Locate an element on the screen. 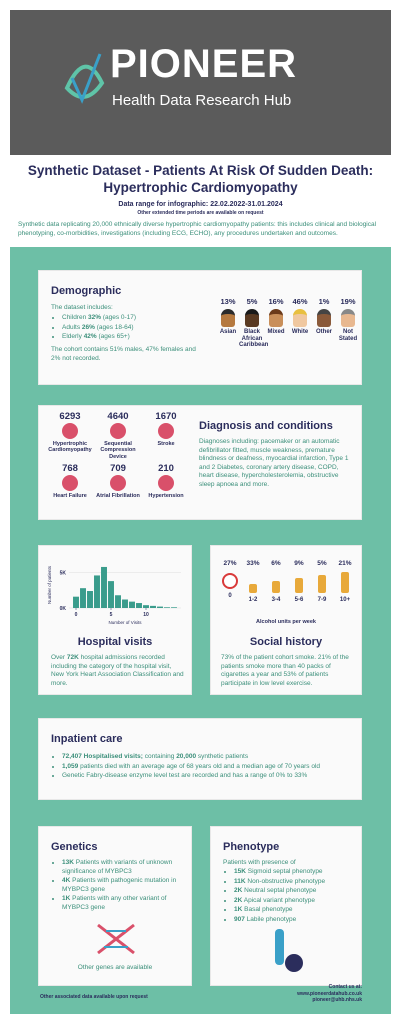 The height and width of the screenshot is (1024, 401). condition: 768 Heart Failure is located at coordinates (70, 481).